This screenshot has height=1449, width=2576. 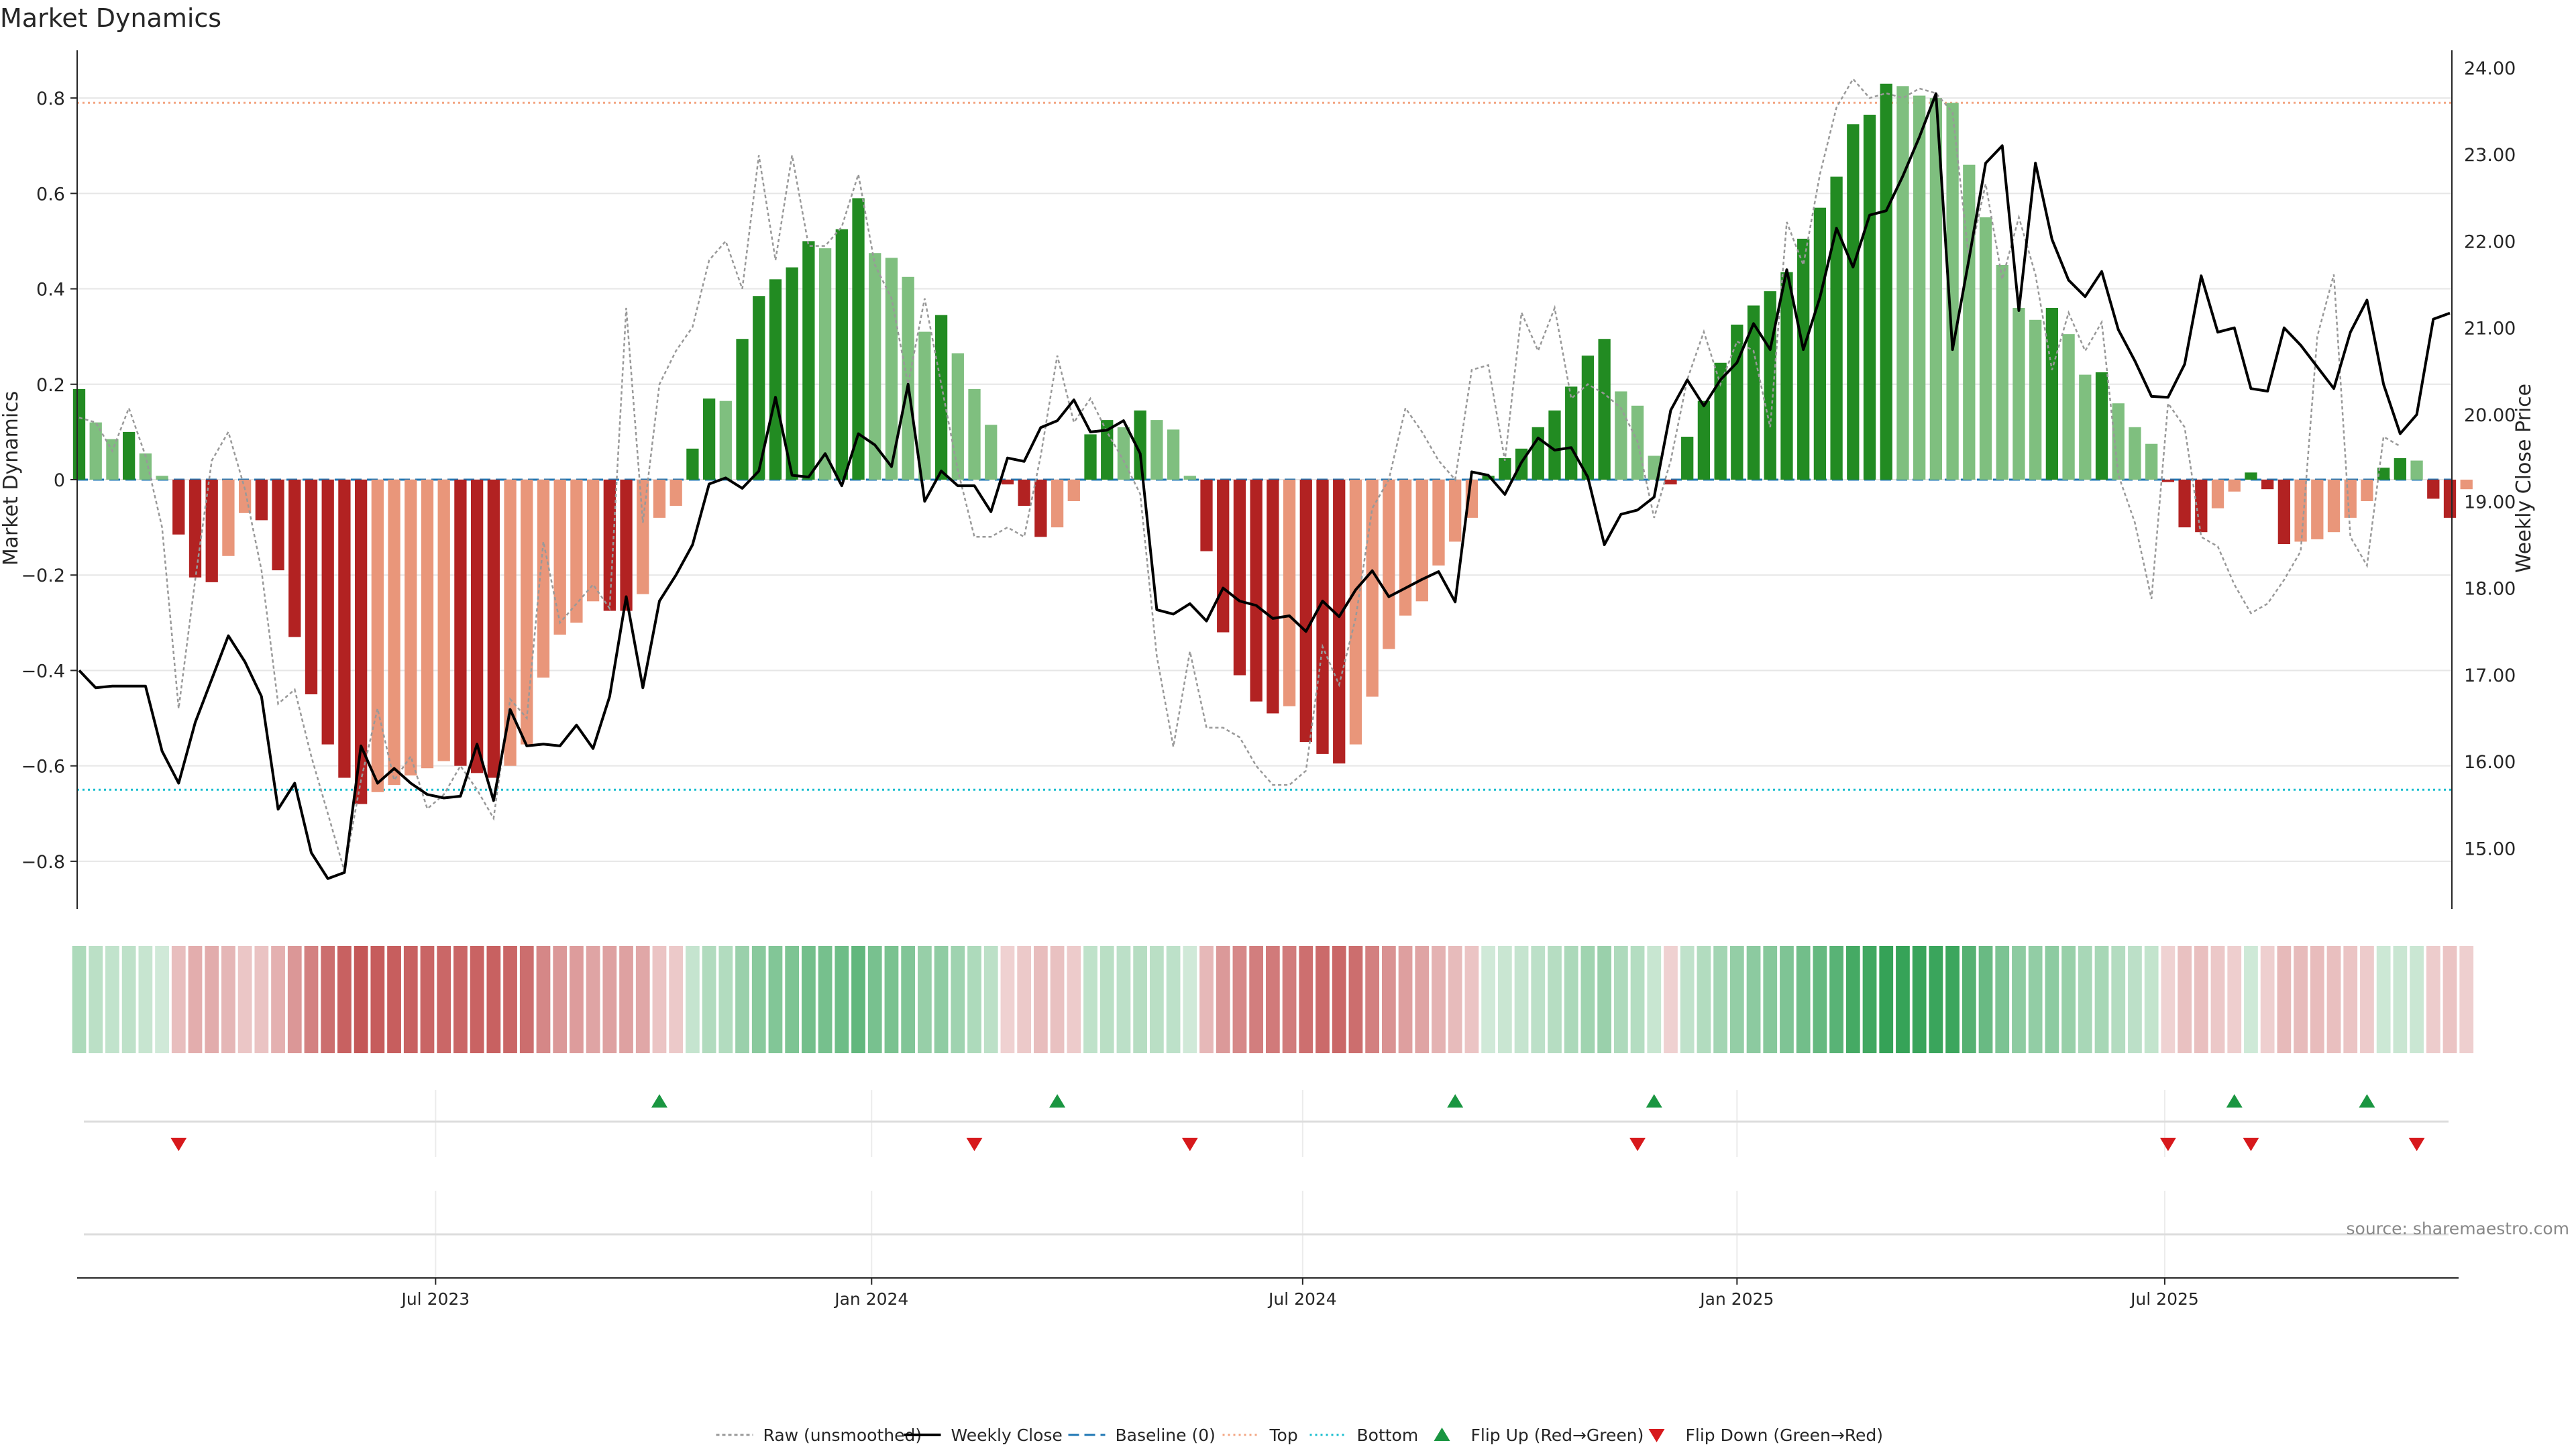 I want to click on y-right-tick-label: 22.00, so click(x=2490, y=241).